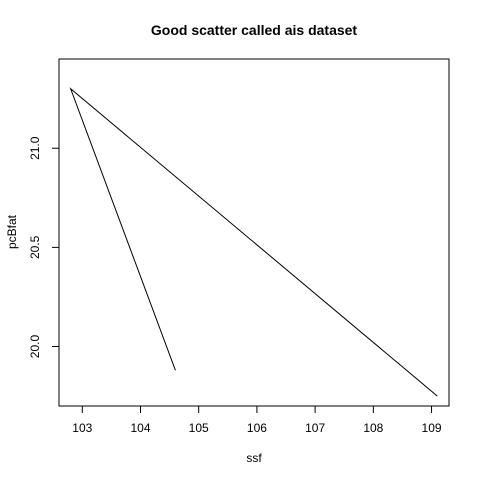 The image size is (480, 480). I want to click on x-axis-label: ssf, so click(254, 458).